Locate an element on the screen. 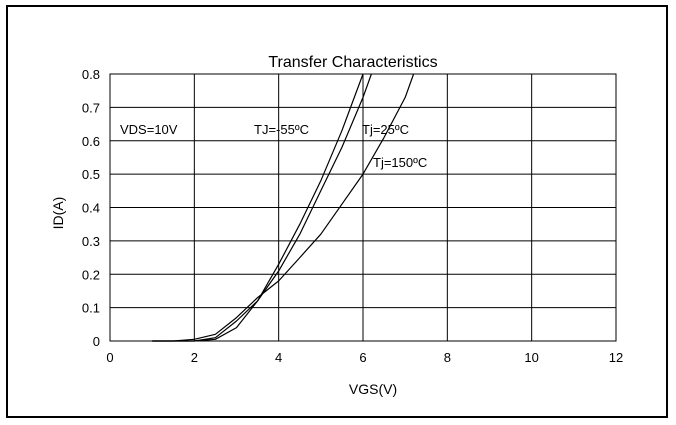  y-tick-label: 0 is located at coordinates (96, 341).